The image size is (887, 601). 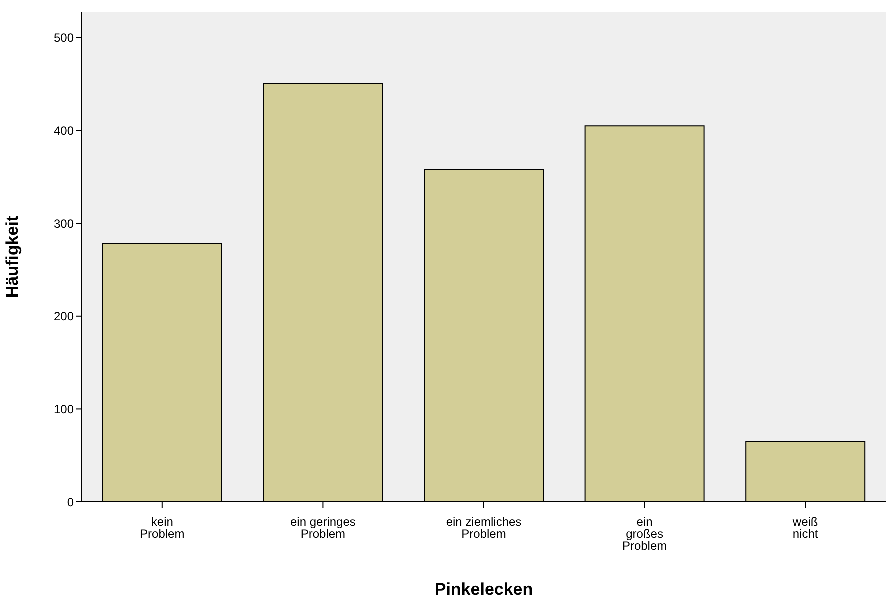 I want to click on y-tick-label: 100, so click(x=64, y=409).